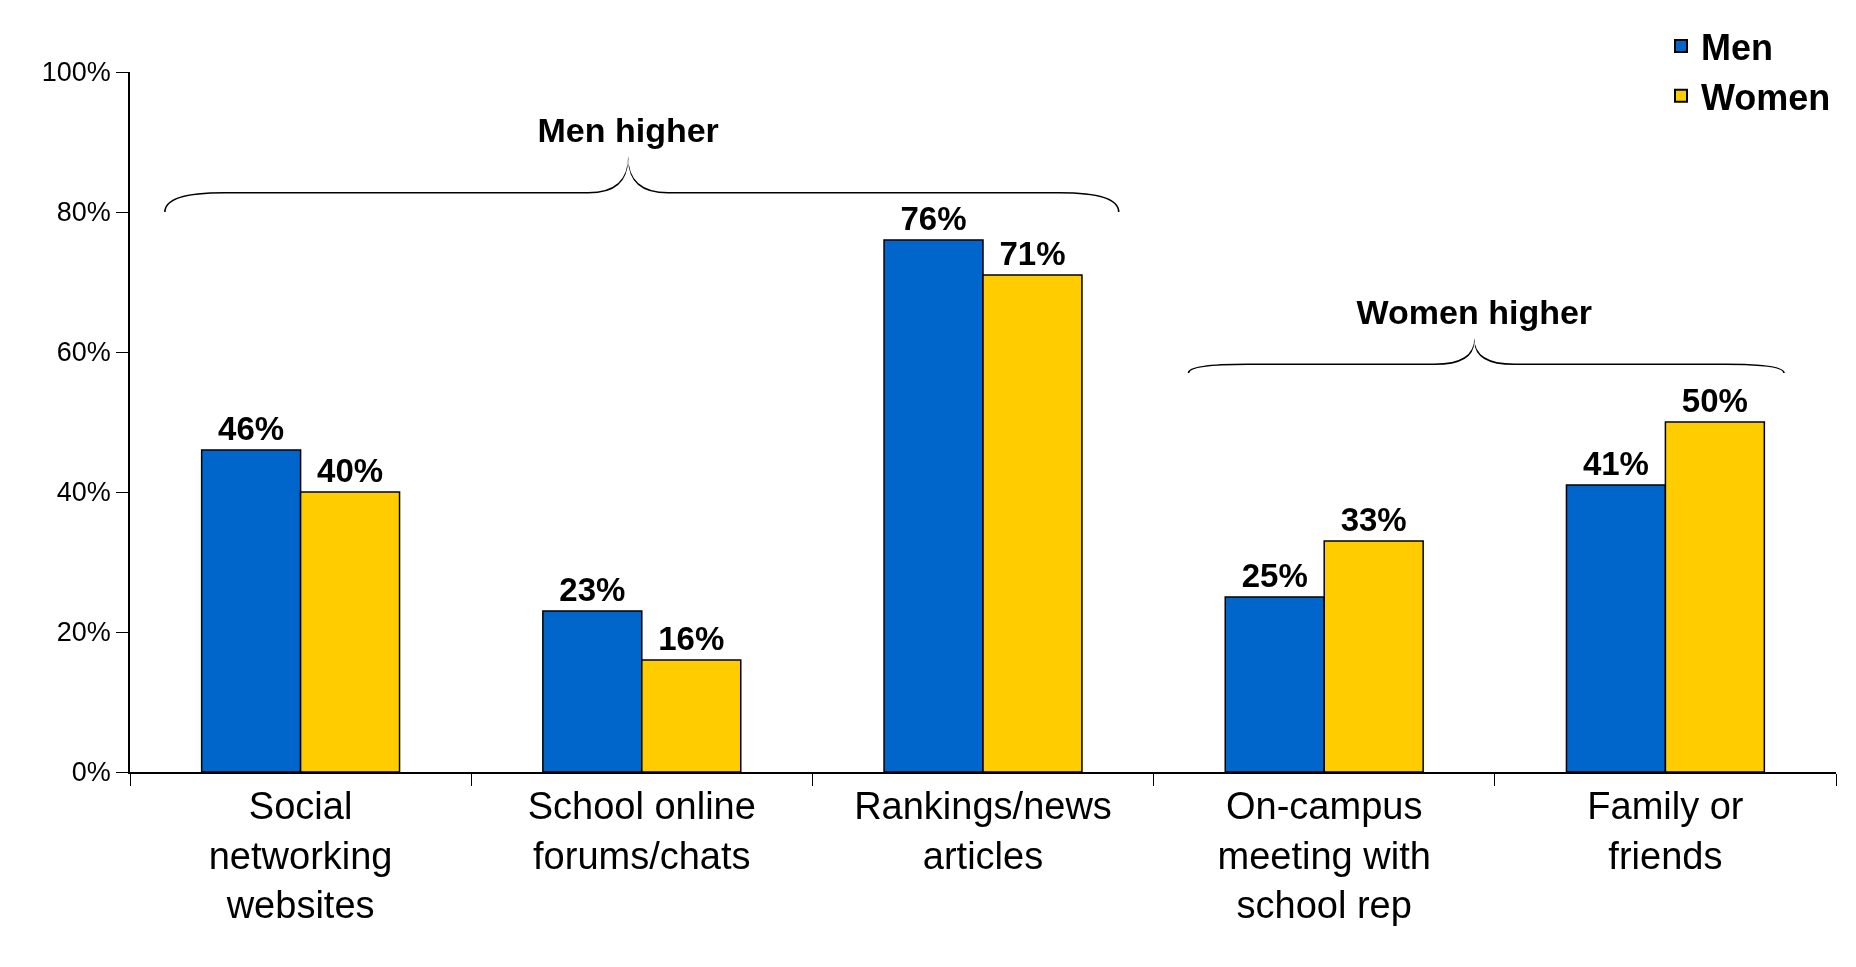  What do you see at coordinates (592, 589) in the screenshot?
I see `data-label: 23%` at bounding box center [592, 589].